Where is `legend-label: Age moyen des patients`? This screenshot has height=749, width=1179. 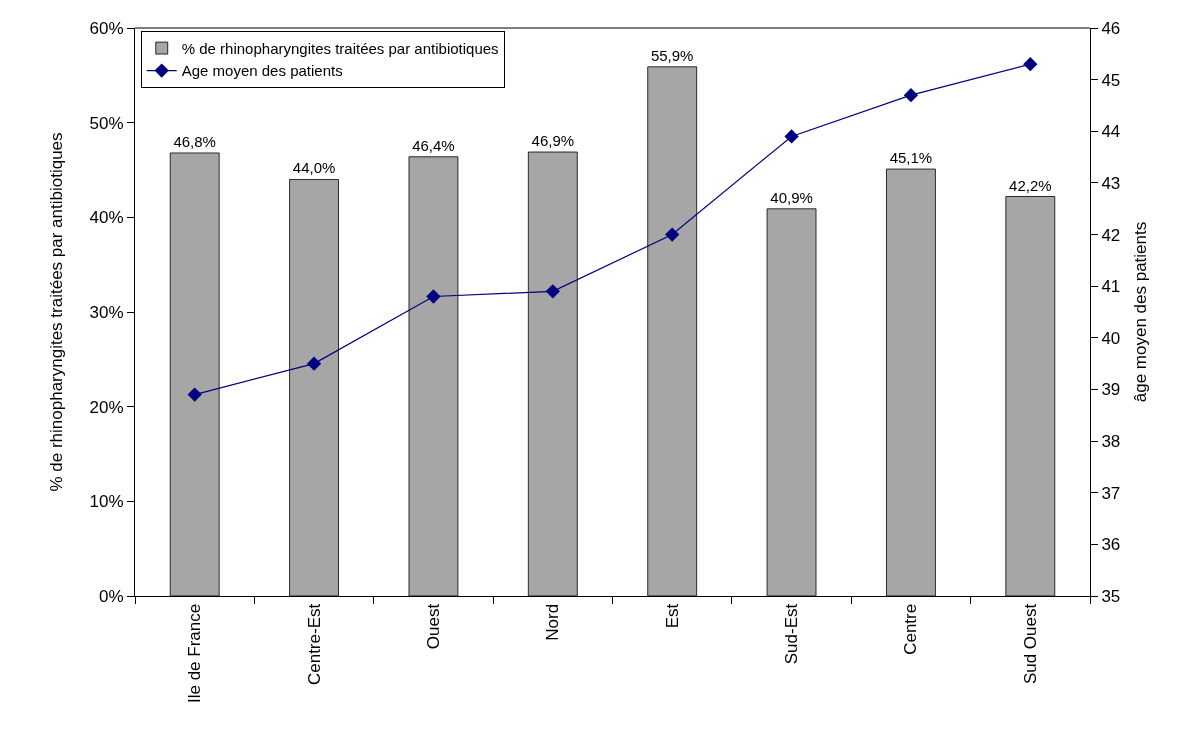 legend-label: Age moyen des patients is located at coordinates (262, 71).